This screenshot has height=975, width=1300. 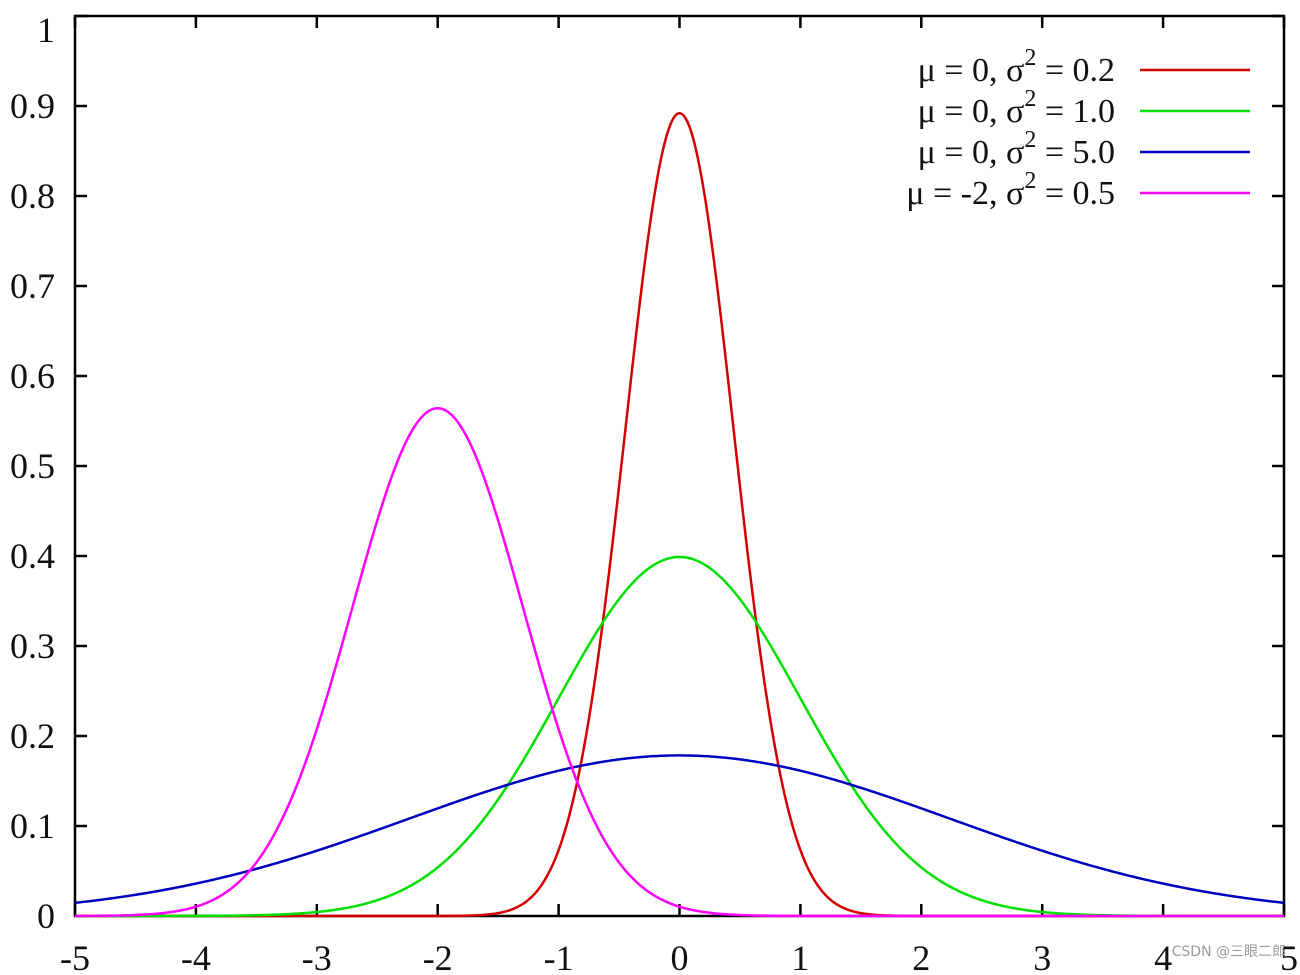 I want to click on legend-label-mu: μ = -2, σ, so click(x=965, y=193).